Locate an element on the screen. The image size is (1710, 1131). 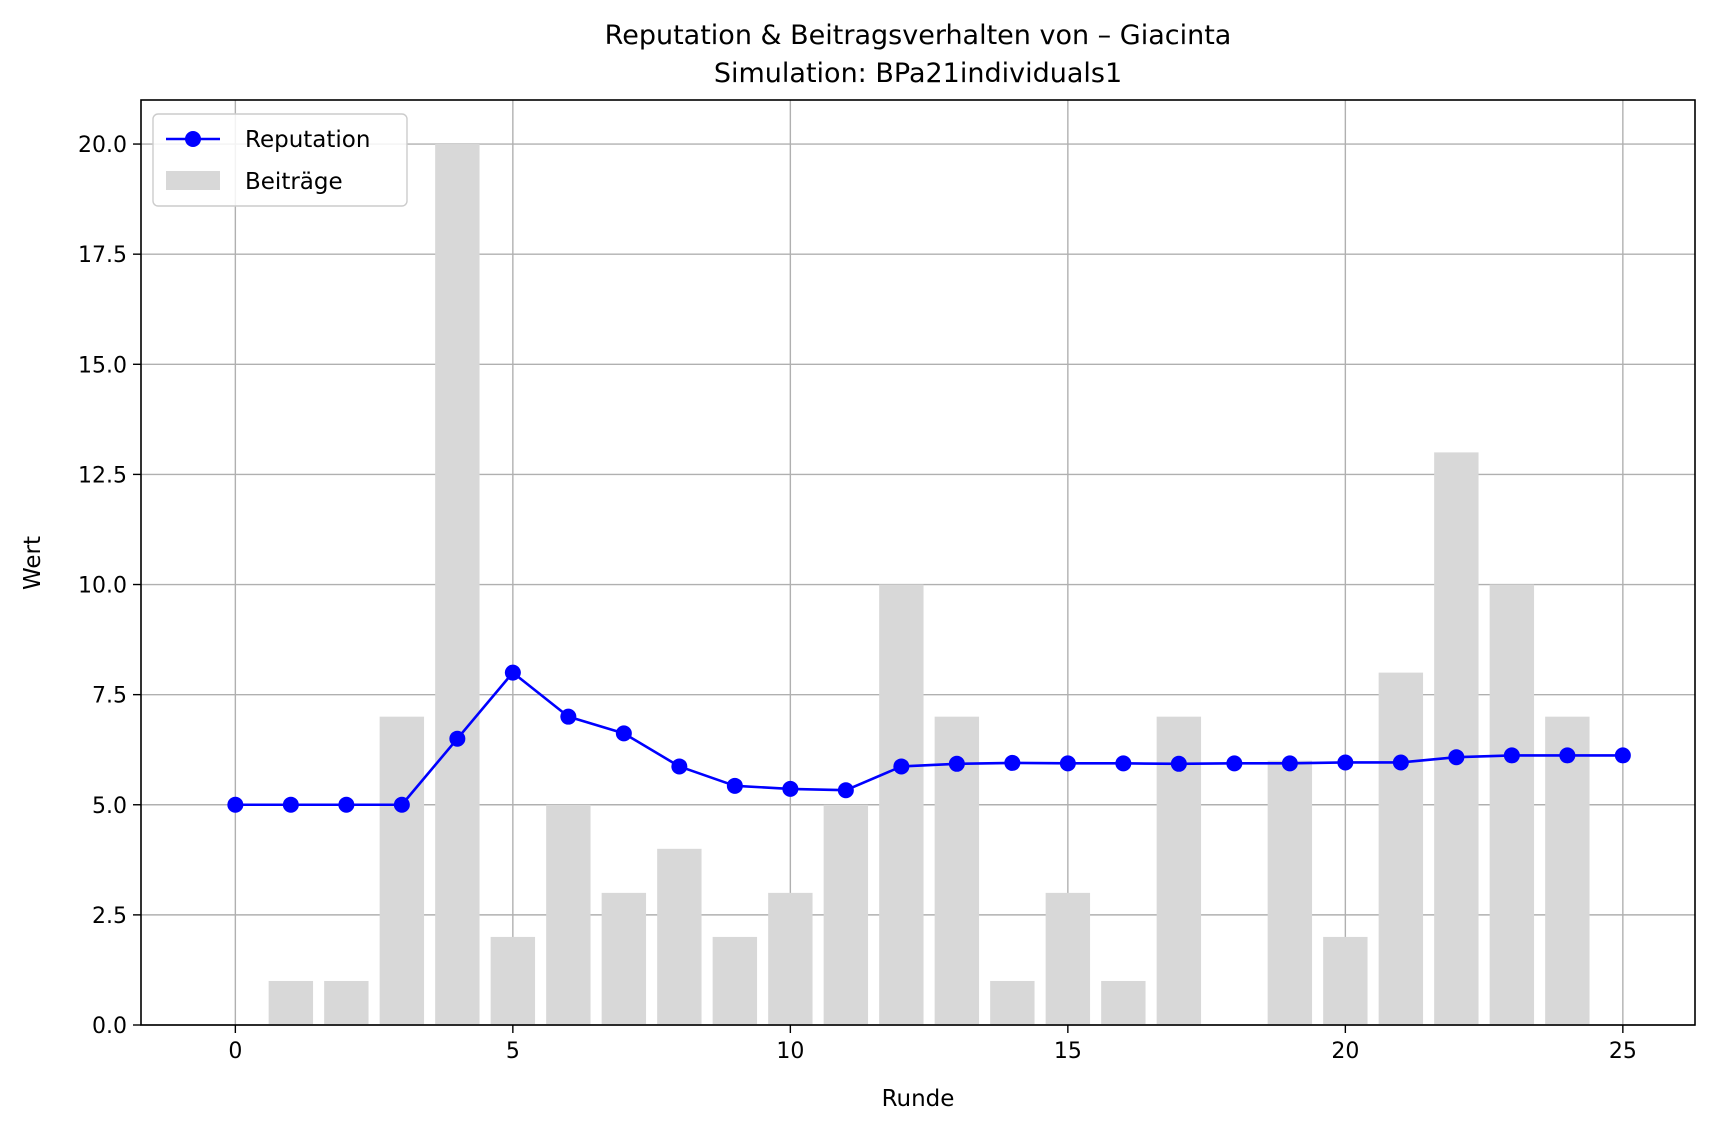
y-tick-label: 15.0 is located at coordinates (102, 365).